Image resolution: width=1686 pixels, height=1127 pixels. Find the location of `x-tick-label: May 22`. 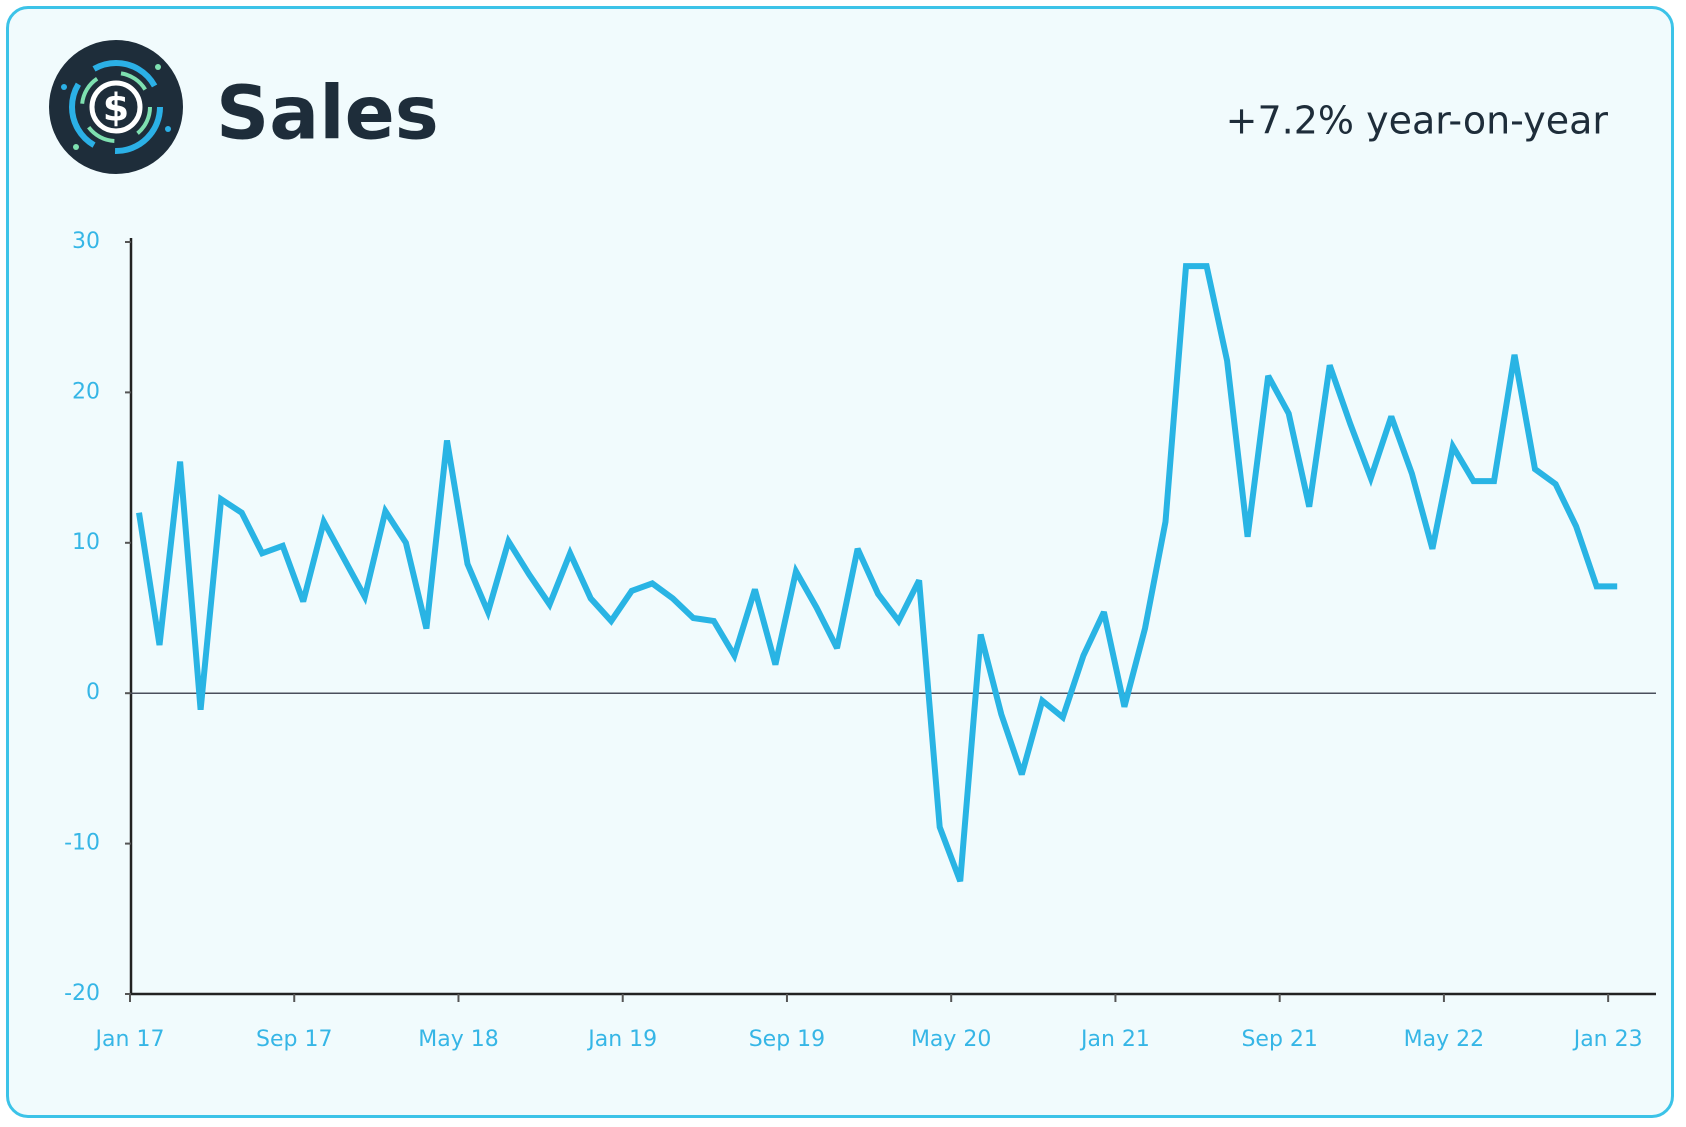

x-tick-label: May 22 is located at coordinates (1444, 1039).